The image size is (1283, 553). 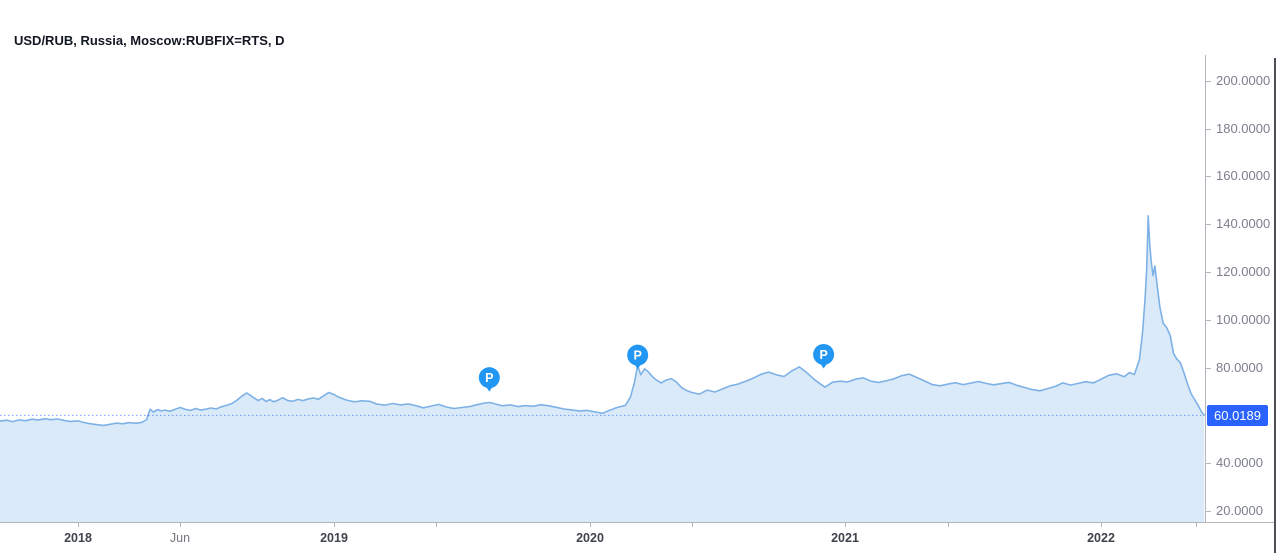 I want to click on window-scrollbar, so click(x=1275, y=305).